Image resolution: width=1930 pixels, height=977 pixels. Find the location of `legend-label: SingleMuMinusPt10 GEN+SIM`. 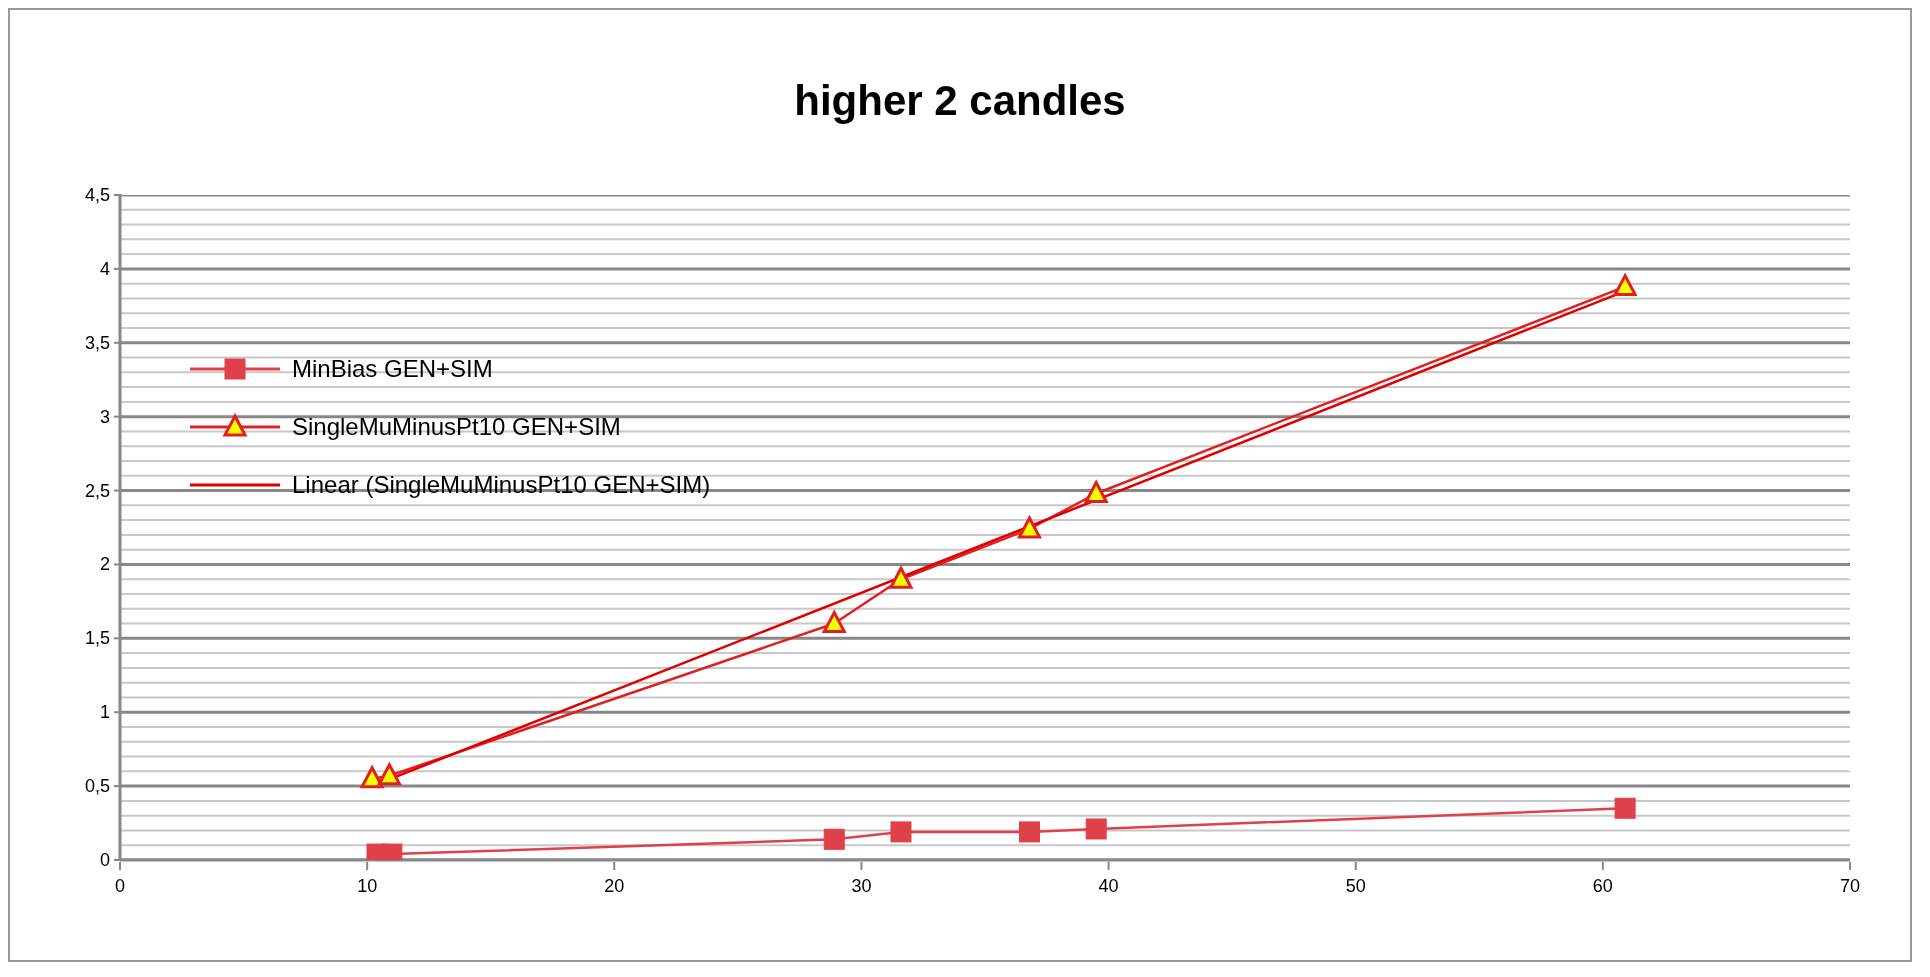

legend-label: SingleMuMinusPt10 GEN+SIM is located at coordinates (456, 427).